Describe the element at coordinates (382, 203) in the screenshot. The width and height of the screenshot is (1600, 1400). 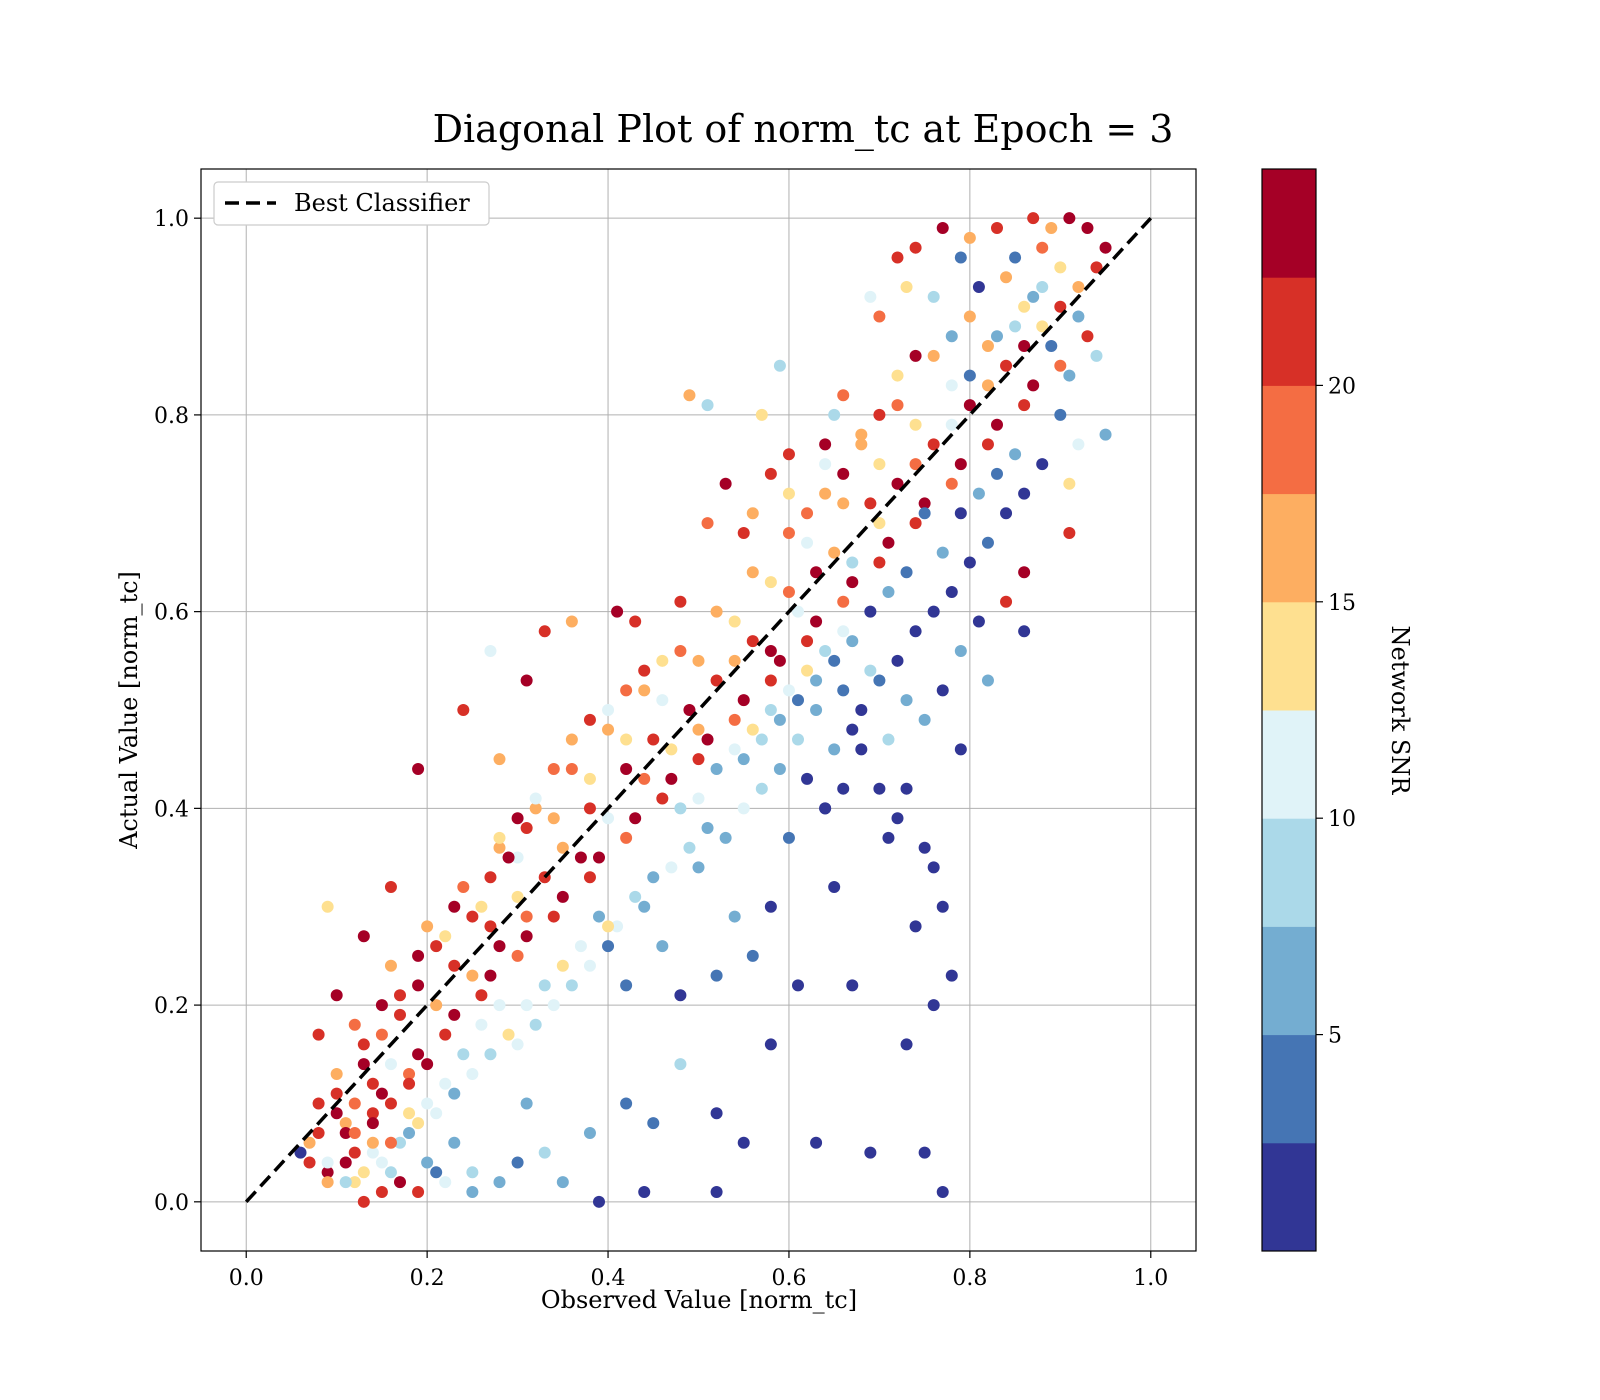
I see `legend-label: Best Classifier` at that location.